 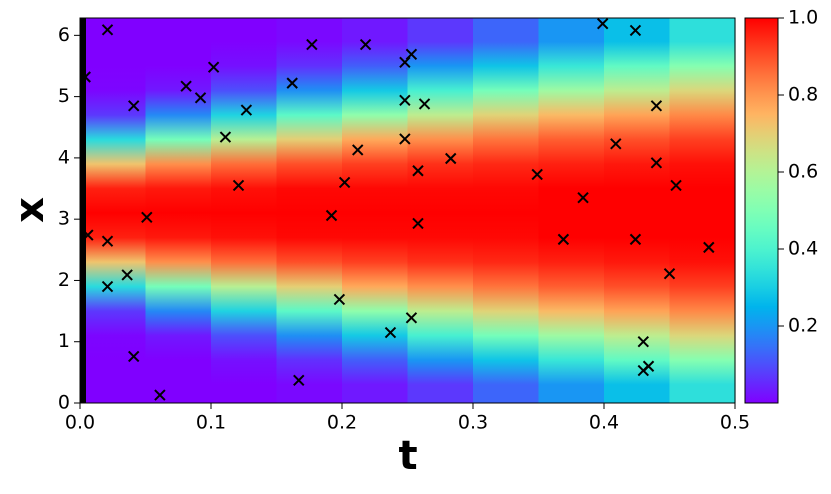 What do you see at coordinates (64, 96) in the screenshot?
I see `y-tick-label: 5` at bounding box center [64, 96].